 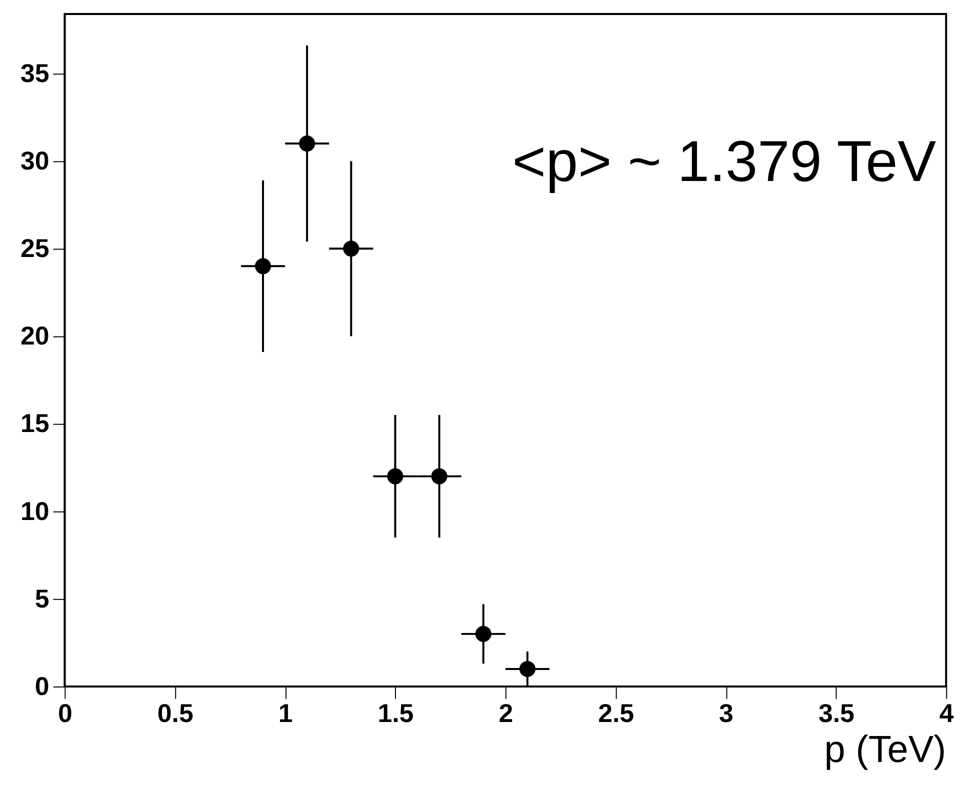 I want to click on x-axis-title: p (TeV), so click(x=885, y=750).